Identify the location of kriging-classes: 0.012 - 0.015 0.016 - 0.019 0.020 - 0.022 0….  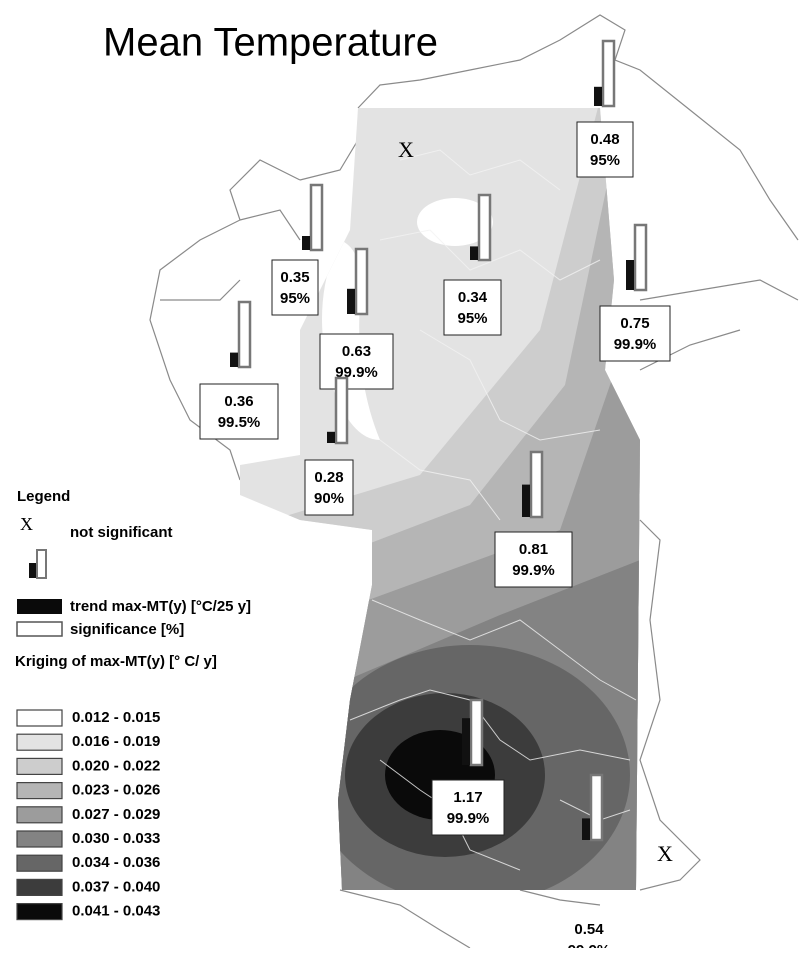
(88, 815).